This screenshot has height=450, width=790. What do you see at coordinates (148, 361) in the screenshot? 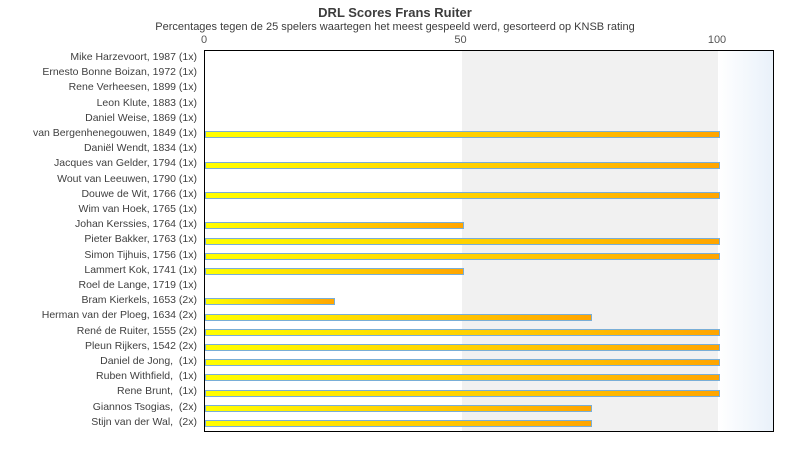
I see `category-label: Daniel de Jong, (1x)` at bounding box center [148, 361].